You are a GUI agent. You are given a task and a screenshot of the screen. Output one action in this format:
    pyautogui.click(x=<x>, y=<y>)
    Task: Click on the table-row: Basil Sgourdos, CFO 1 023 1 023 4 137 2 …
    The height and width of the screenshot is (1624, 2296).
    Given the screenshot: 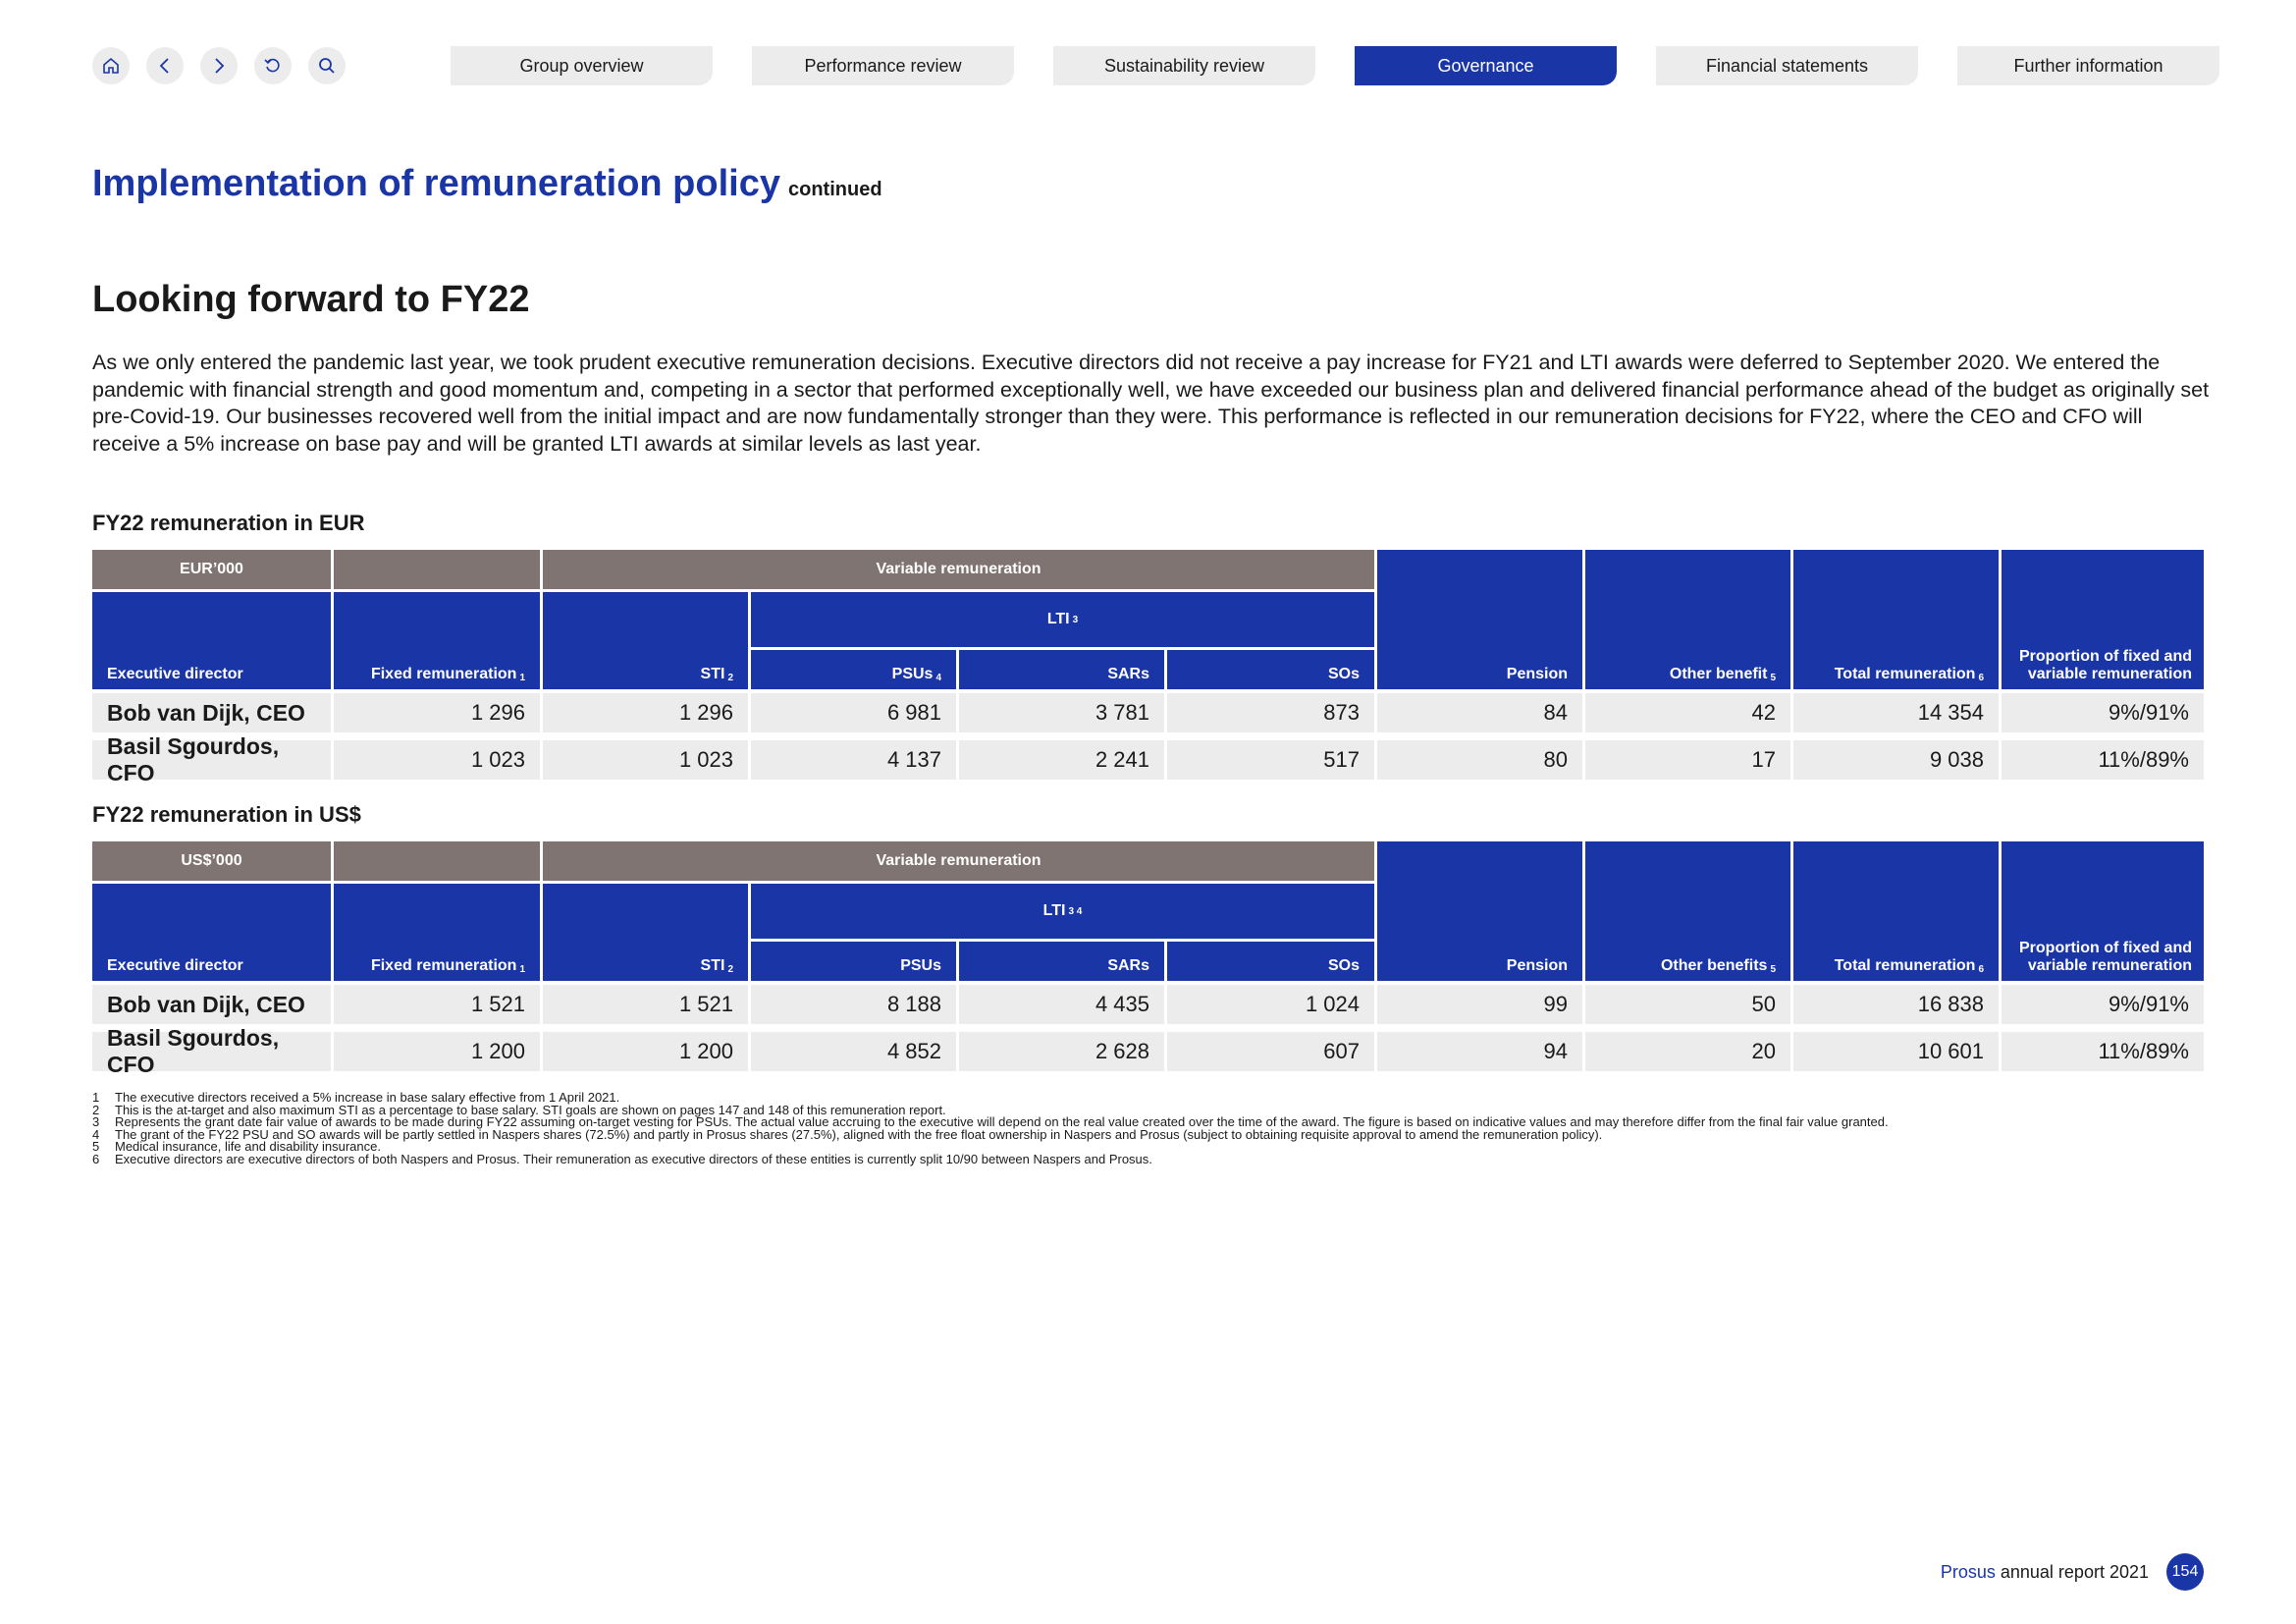 What is the action you would take?
    pyautogui.click(x=1148, y=759)
    